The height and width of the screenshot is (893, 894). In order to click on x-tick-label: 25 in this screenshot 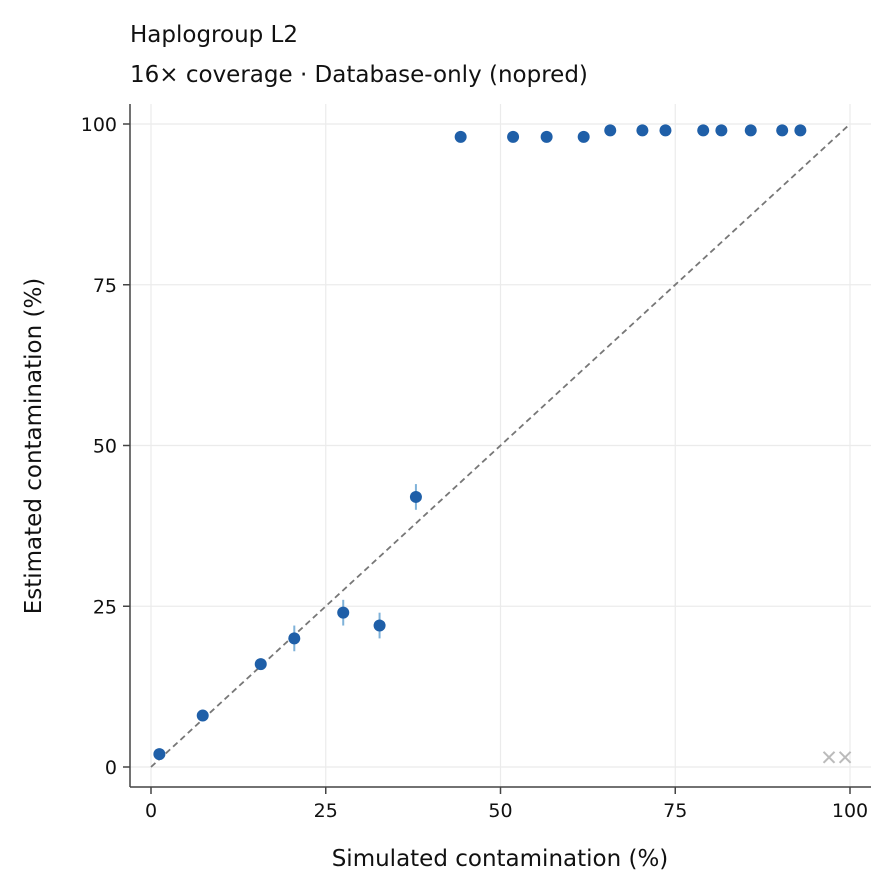, I will do `click(326, 811)`.